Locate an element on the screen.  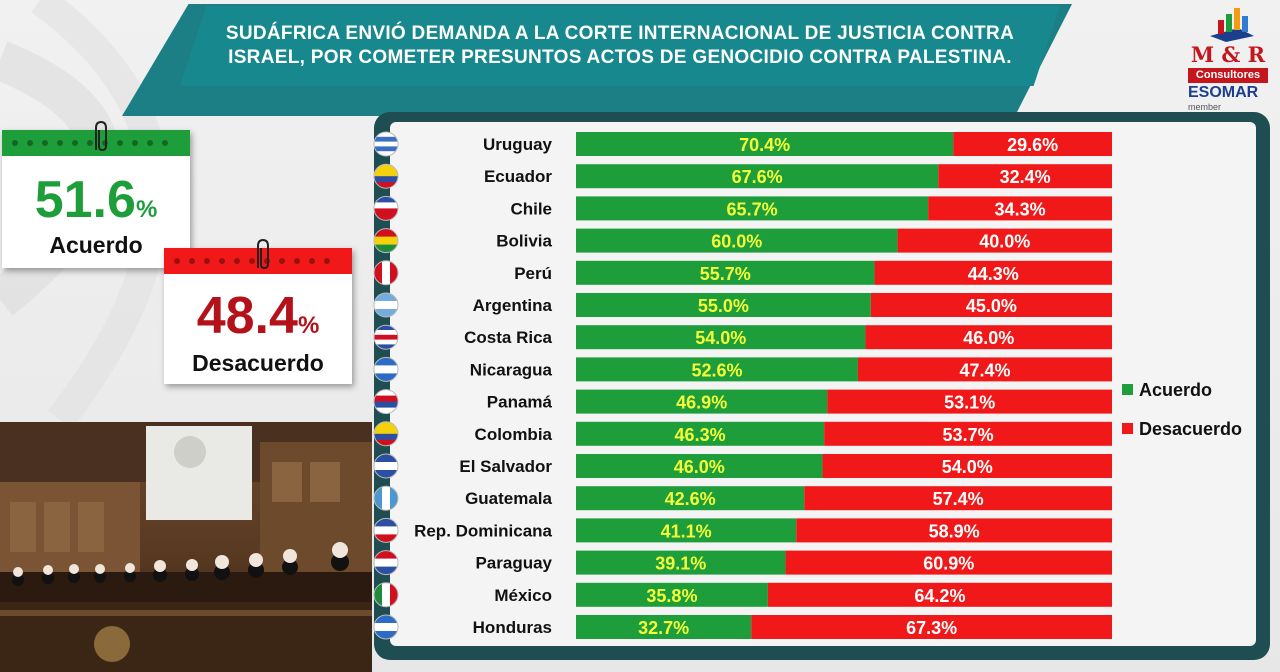
data-label-acuerdo: 35.8% is located at coordinates (671, 596).